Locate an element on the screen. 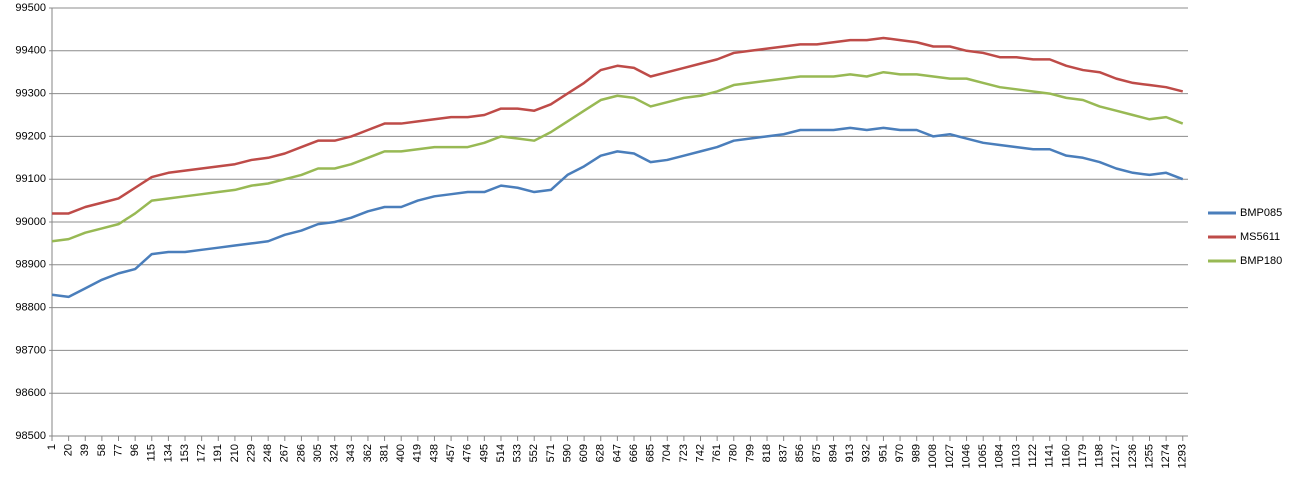  x-tick-label: 495 is located at coordinates (484, 453).